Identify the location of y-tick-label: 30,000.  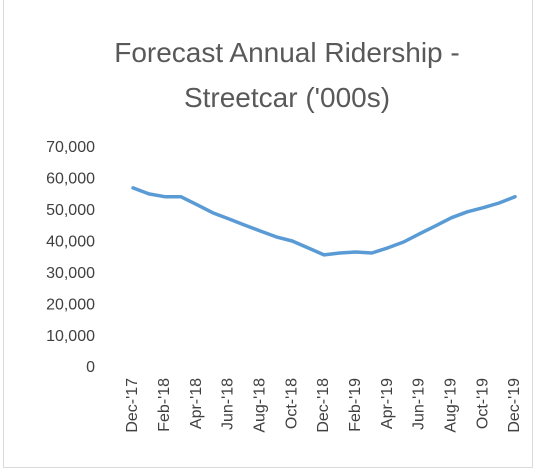
(70, 273).